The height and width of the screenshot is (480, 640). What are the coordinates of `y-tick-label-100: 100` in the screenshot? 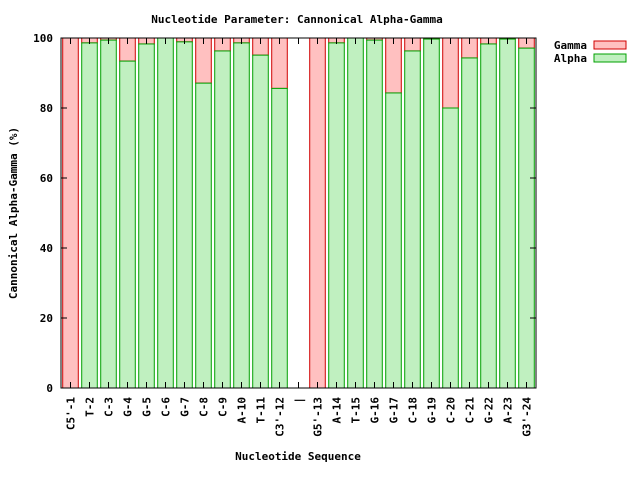 It's located at (43, 38).